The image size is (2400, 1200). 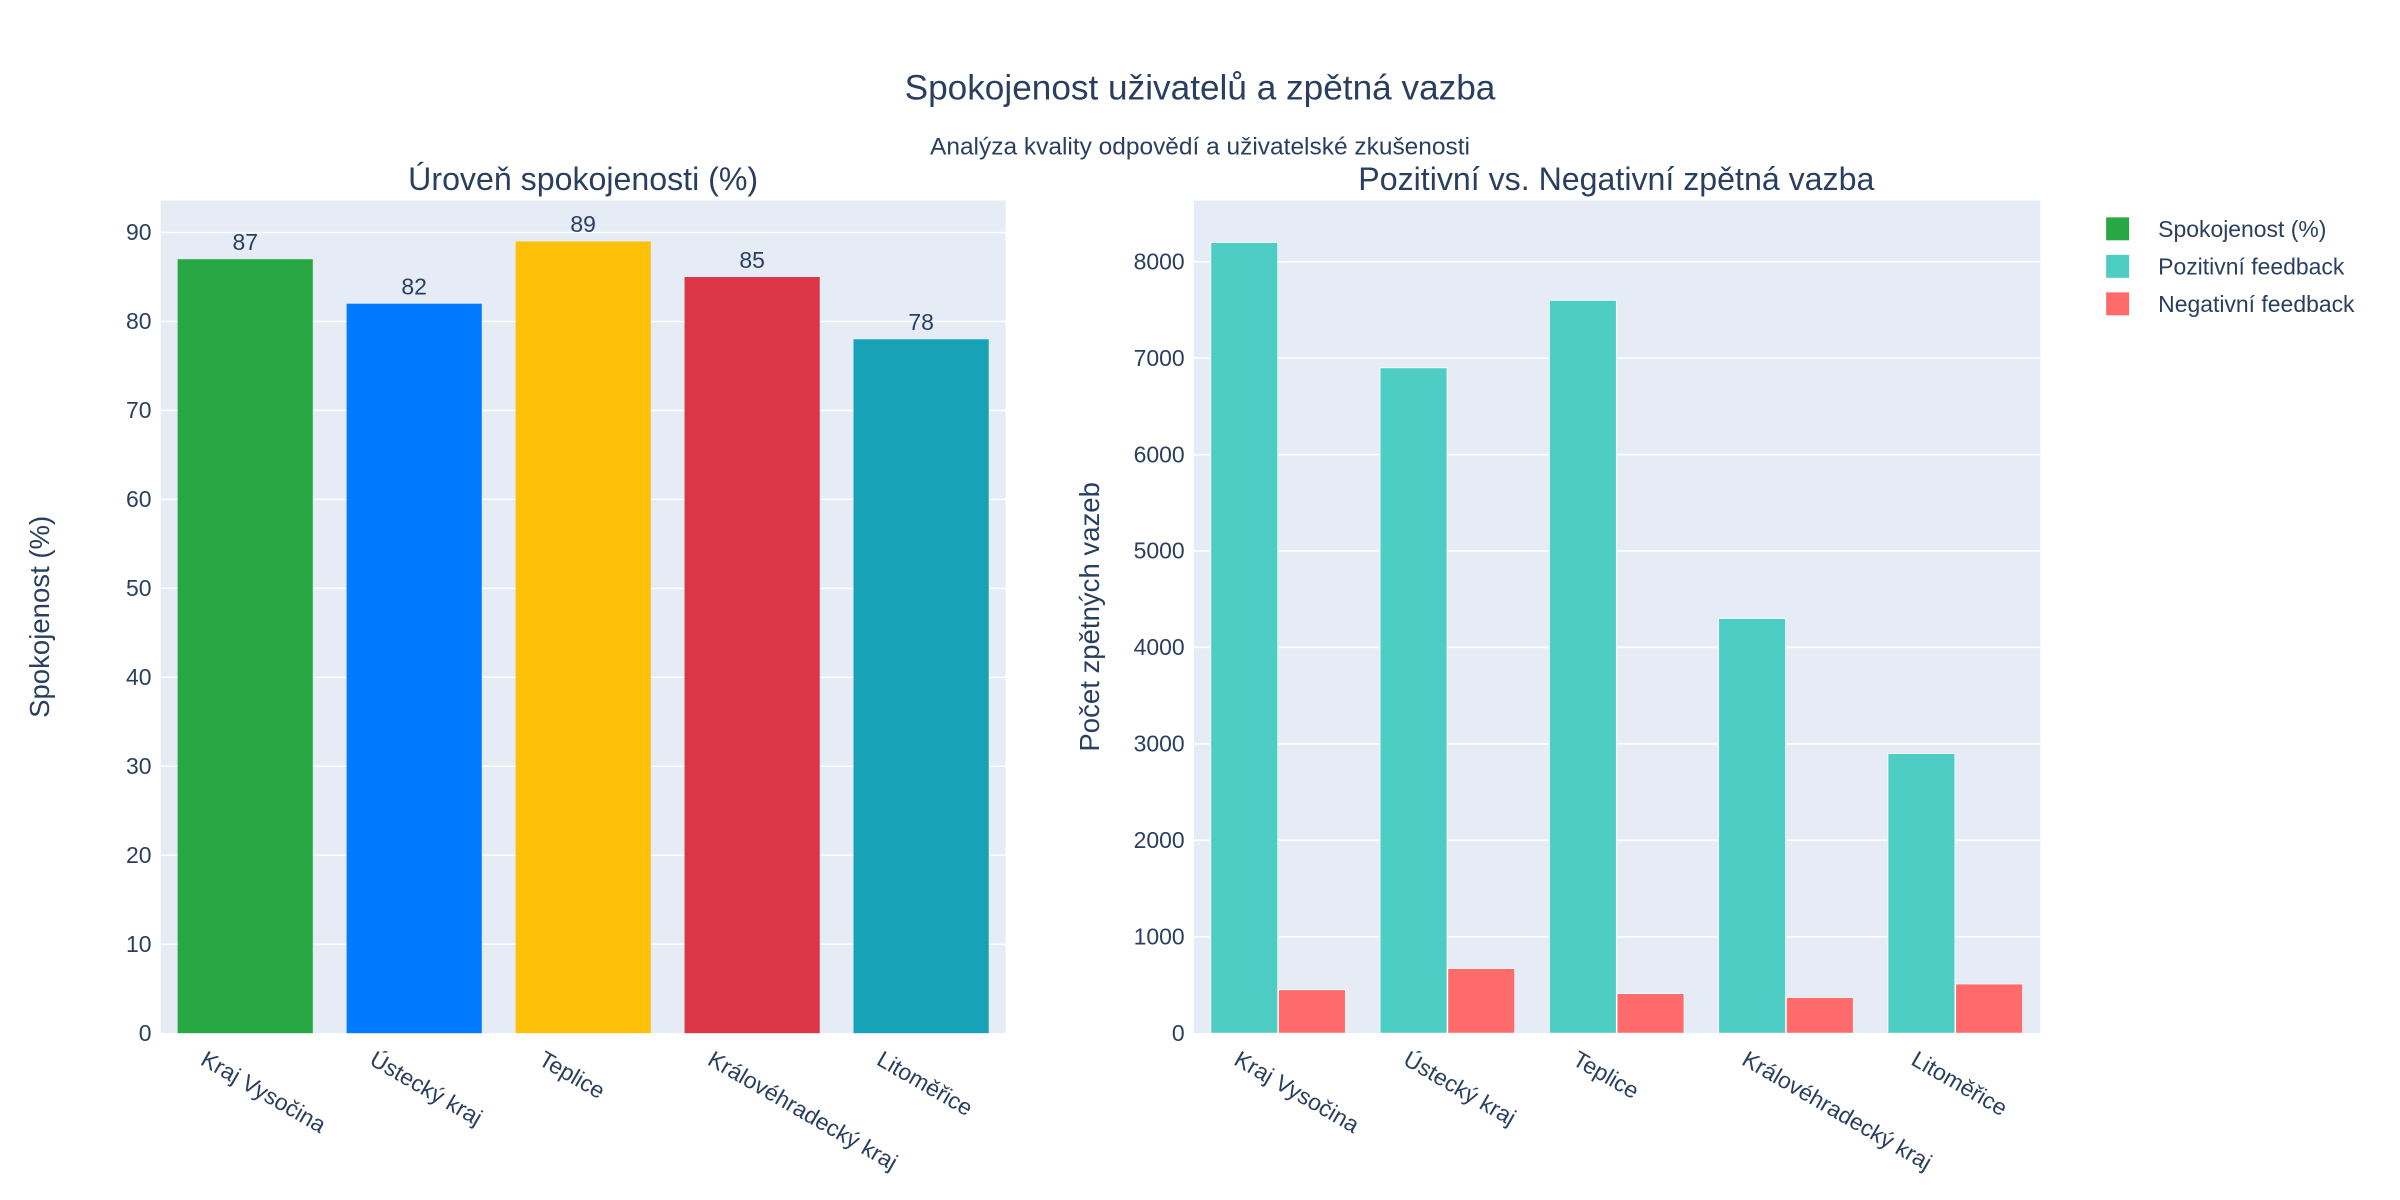 I want to click on left-subplot-title: Úroveň spokojenosti (%), so click(x=583, y=179).